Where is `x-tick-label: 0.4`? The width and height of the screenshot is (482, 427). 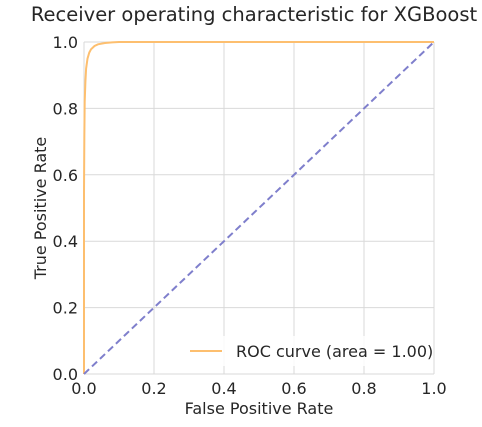
x-tick-label: 0.4 is located at coordinates (223, 388).